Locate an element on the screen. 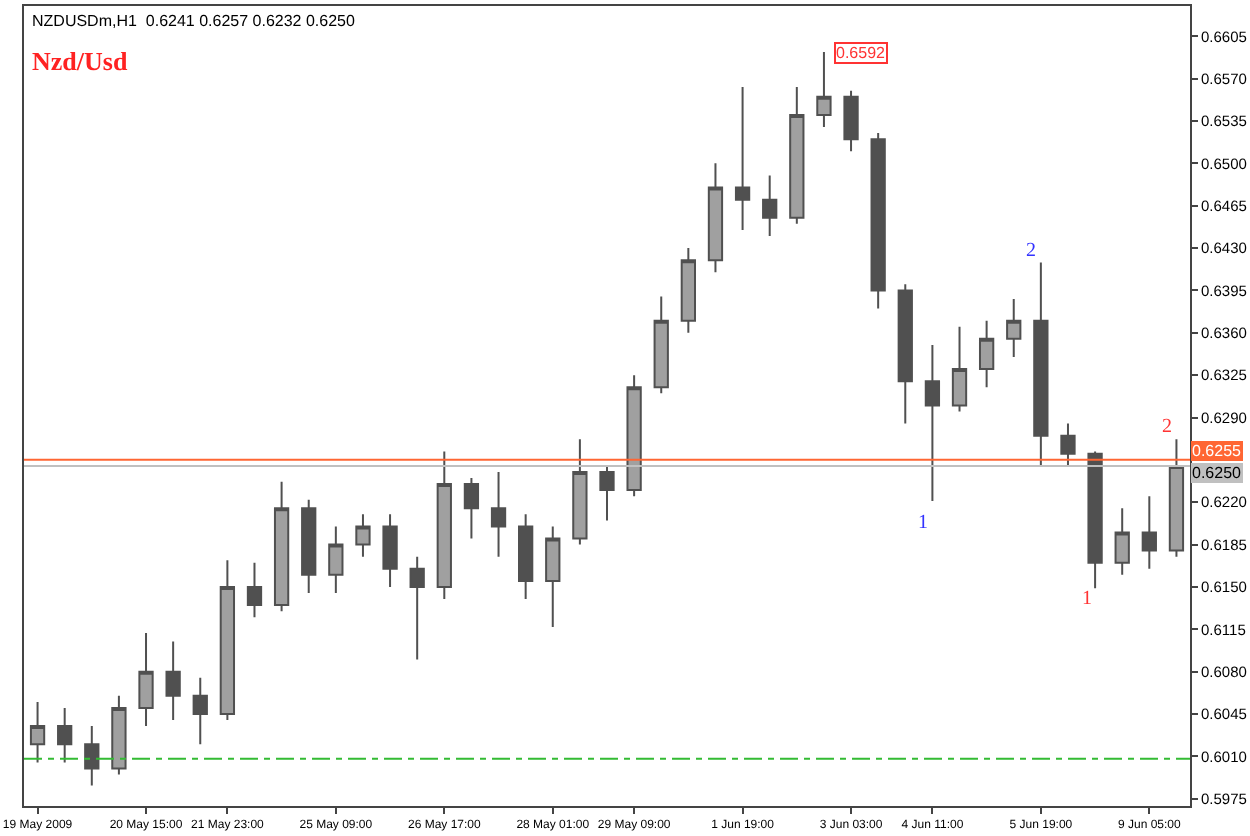 Image resolution: width=1250 pixels, height=836 pixels. ref-line-label: 0.6255 is located at coordinates (1217, 451).